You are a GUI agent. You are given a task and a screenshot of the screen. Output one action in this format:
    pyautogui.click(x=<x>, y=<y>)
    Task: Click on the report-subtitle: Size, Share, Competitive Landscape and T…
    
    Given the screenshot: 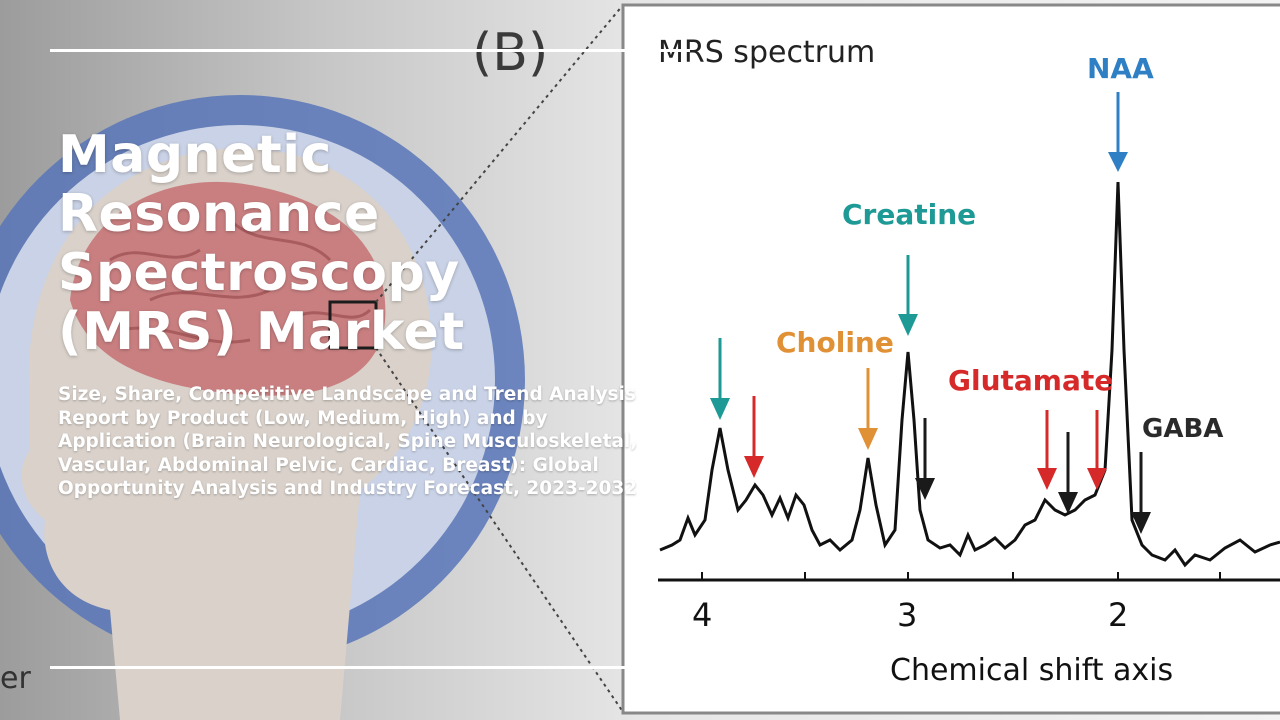 What is the action you would take?
    pyautogui.click(x=348, y=441)
    